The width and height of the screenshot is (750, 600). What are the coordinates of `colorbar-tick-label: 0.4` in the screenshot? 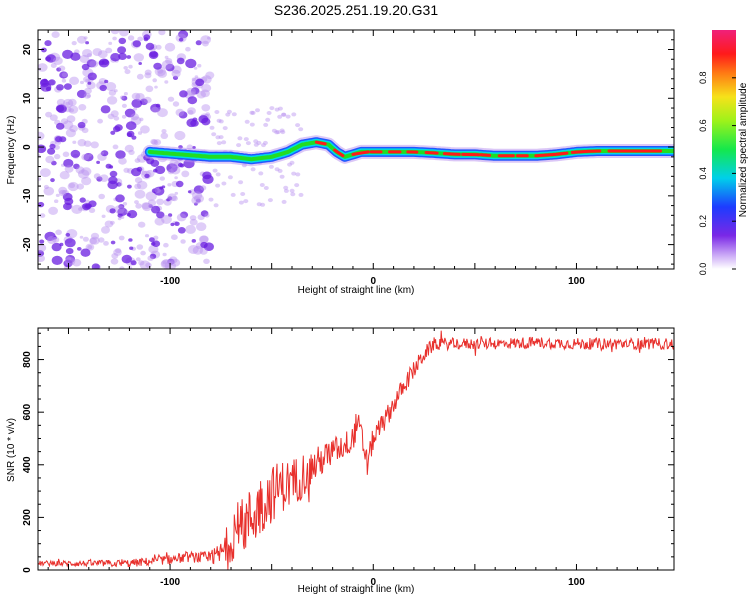 It's located at (703, 173).